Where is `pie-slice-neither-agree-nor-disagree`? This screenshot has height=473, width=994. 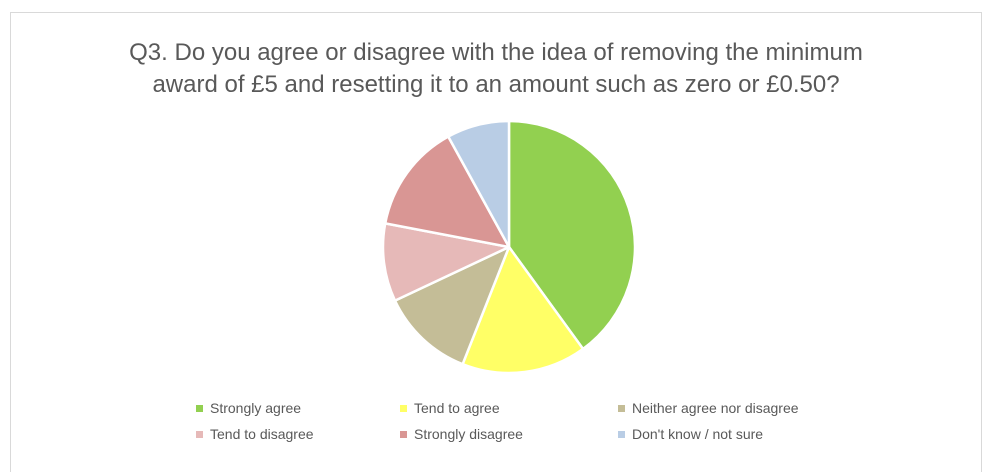 pie-slice-neither-agree-nor-disagree is located at coordinates (452, 305).